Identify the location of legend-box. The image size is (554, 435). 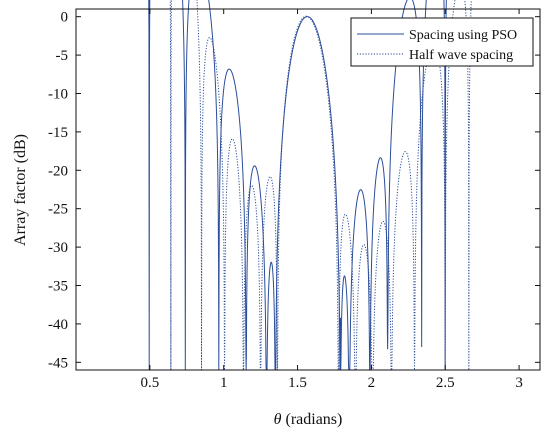
(442, 42).